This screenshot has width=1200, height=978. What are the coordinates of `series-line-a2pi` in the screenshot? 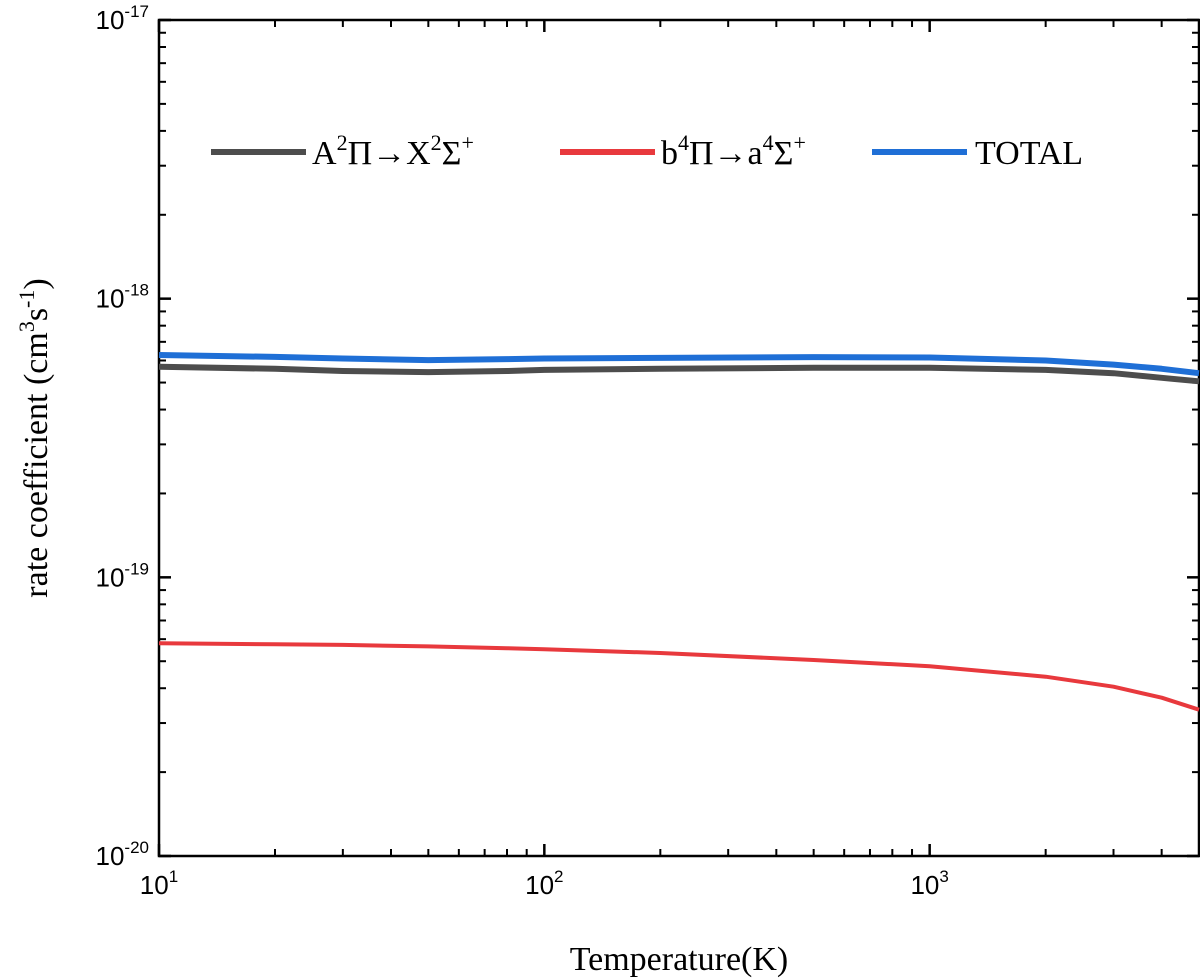 It's located at (679, 374).